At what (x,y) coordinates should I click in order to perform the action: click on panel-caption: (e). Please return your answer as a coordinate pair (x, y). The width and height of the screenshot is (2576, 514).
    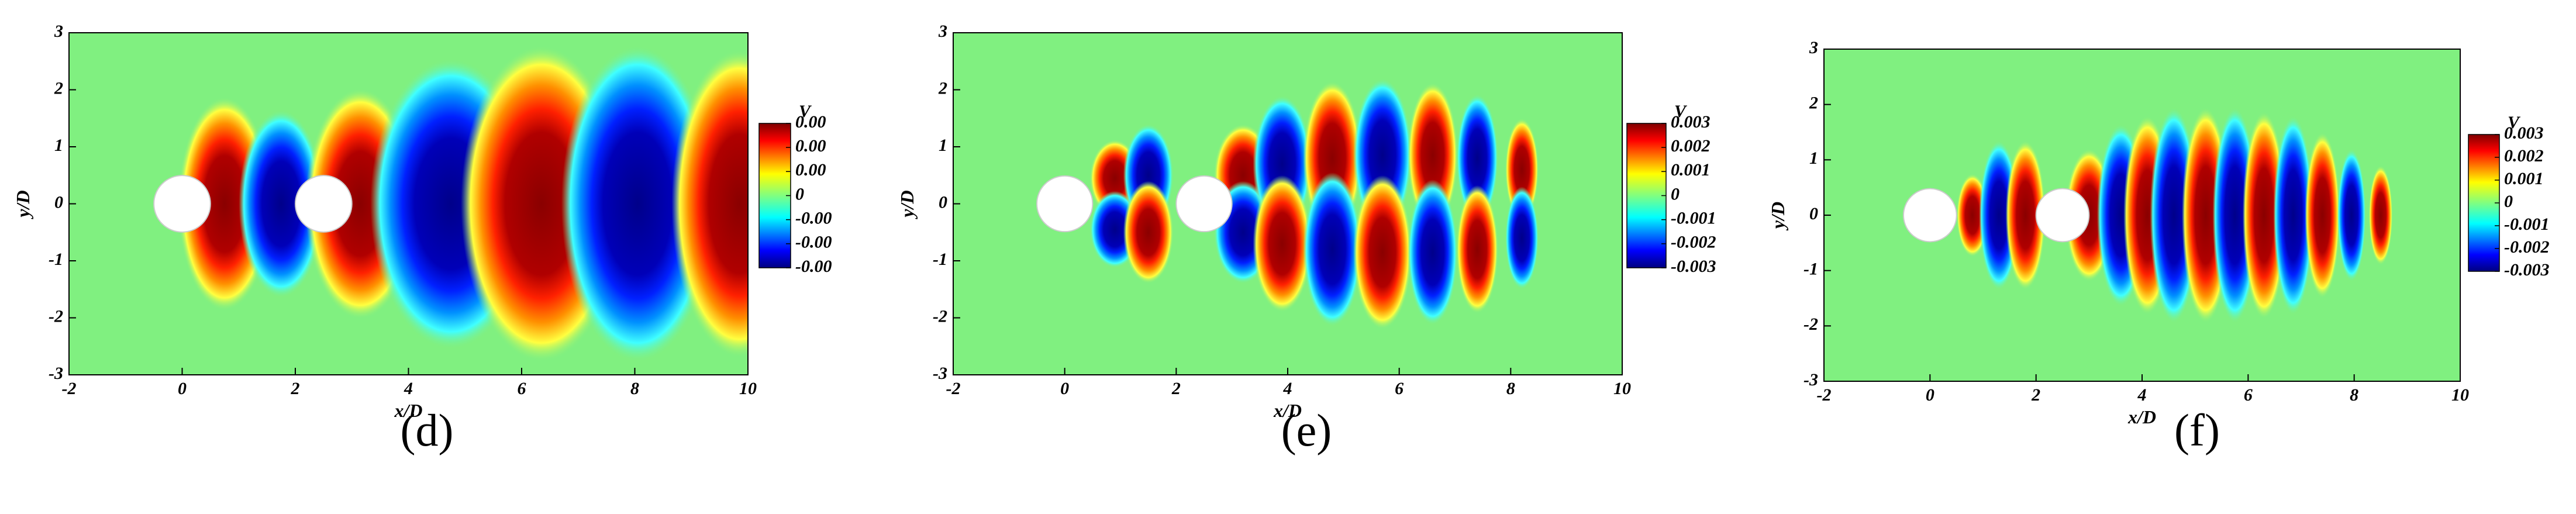
    Looking at the image, I should click on (1307, 430).